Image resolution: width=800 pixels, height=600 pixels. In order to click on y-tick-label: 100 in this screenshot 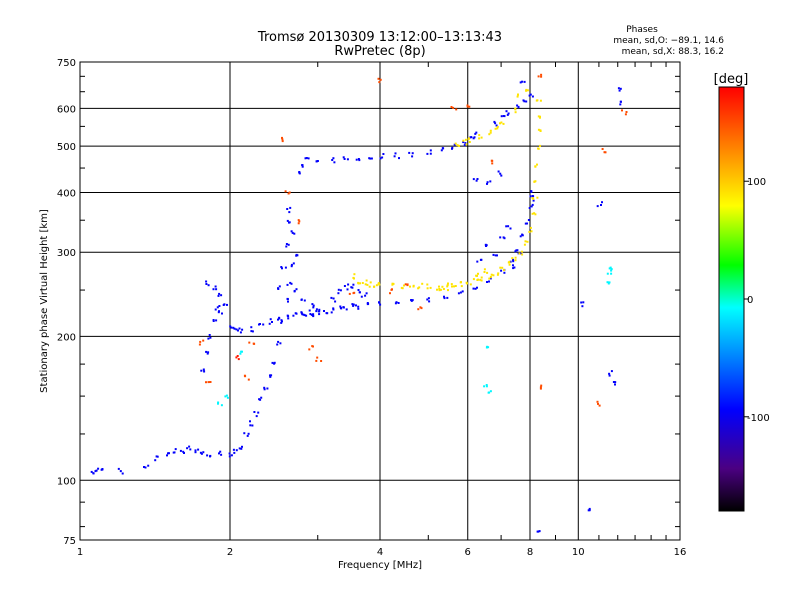, I will do `click(66, 481)`.